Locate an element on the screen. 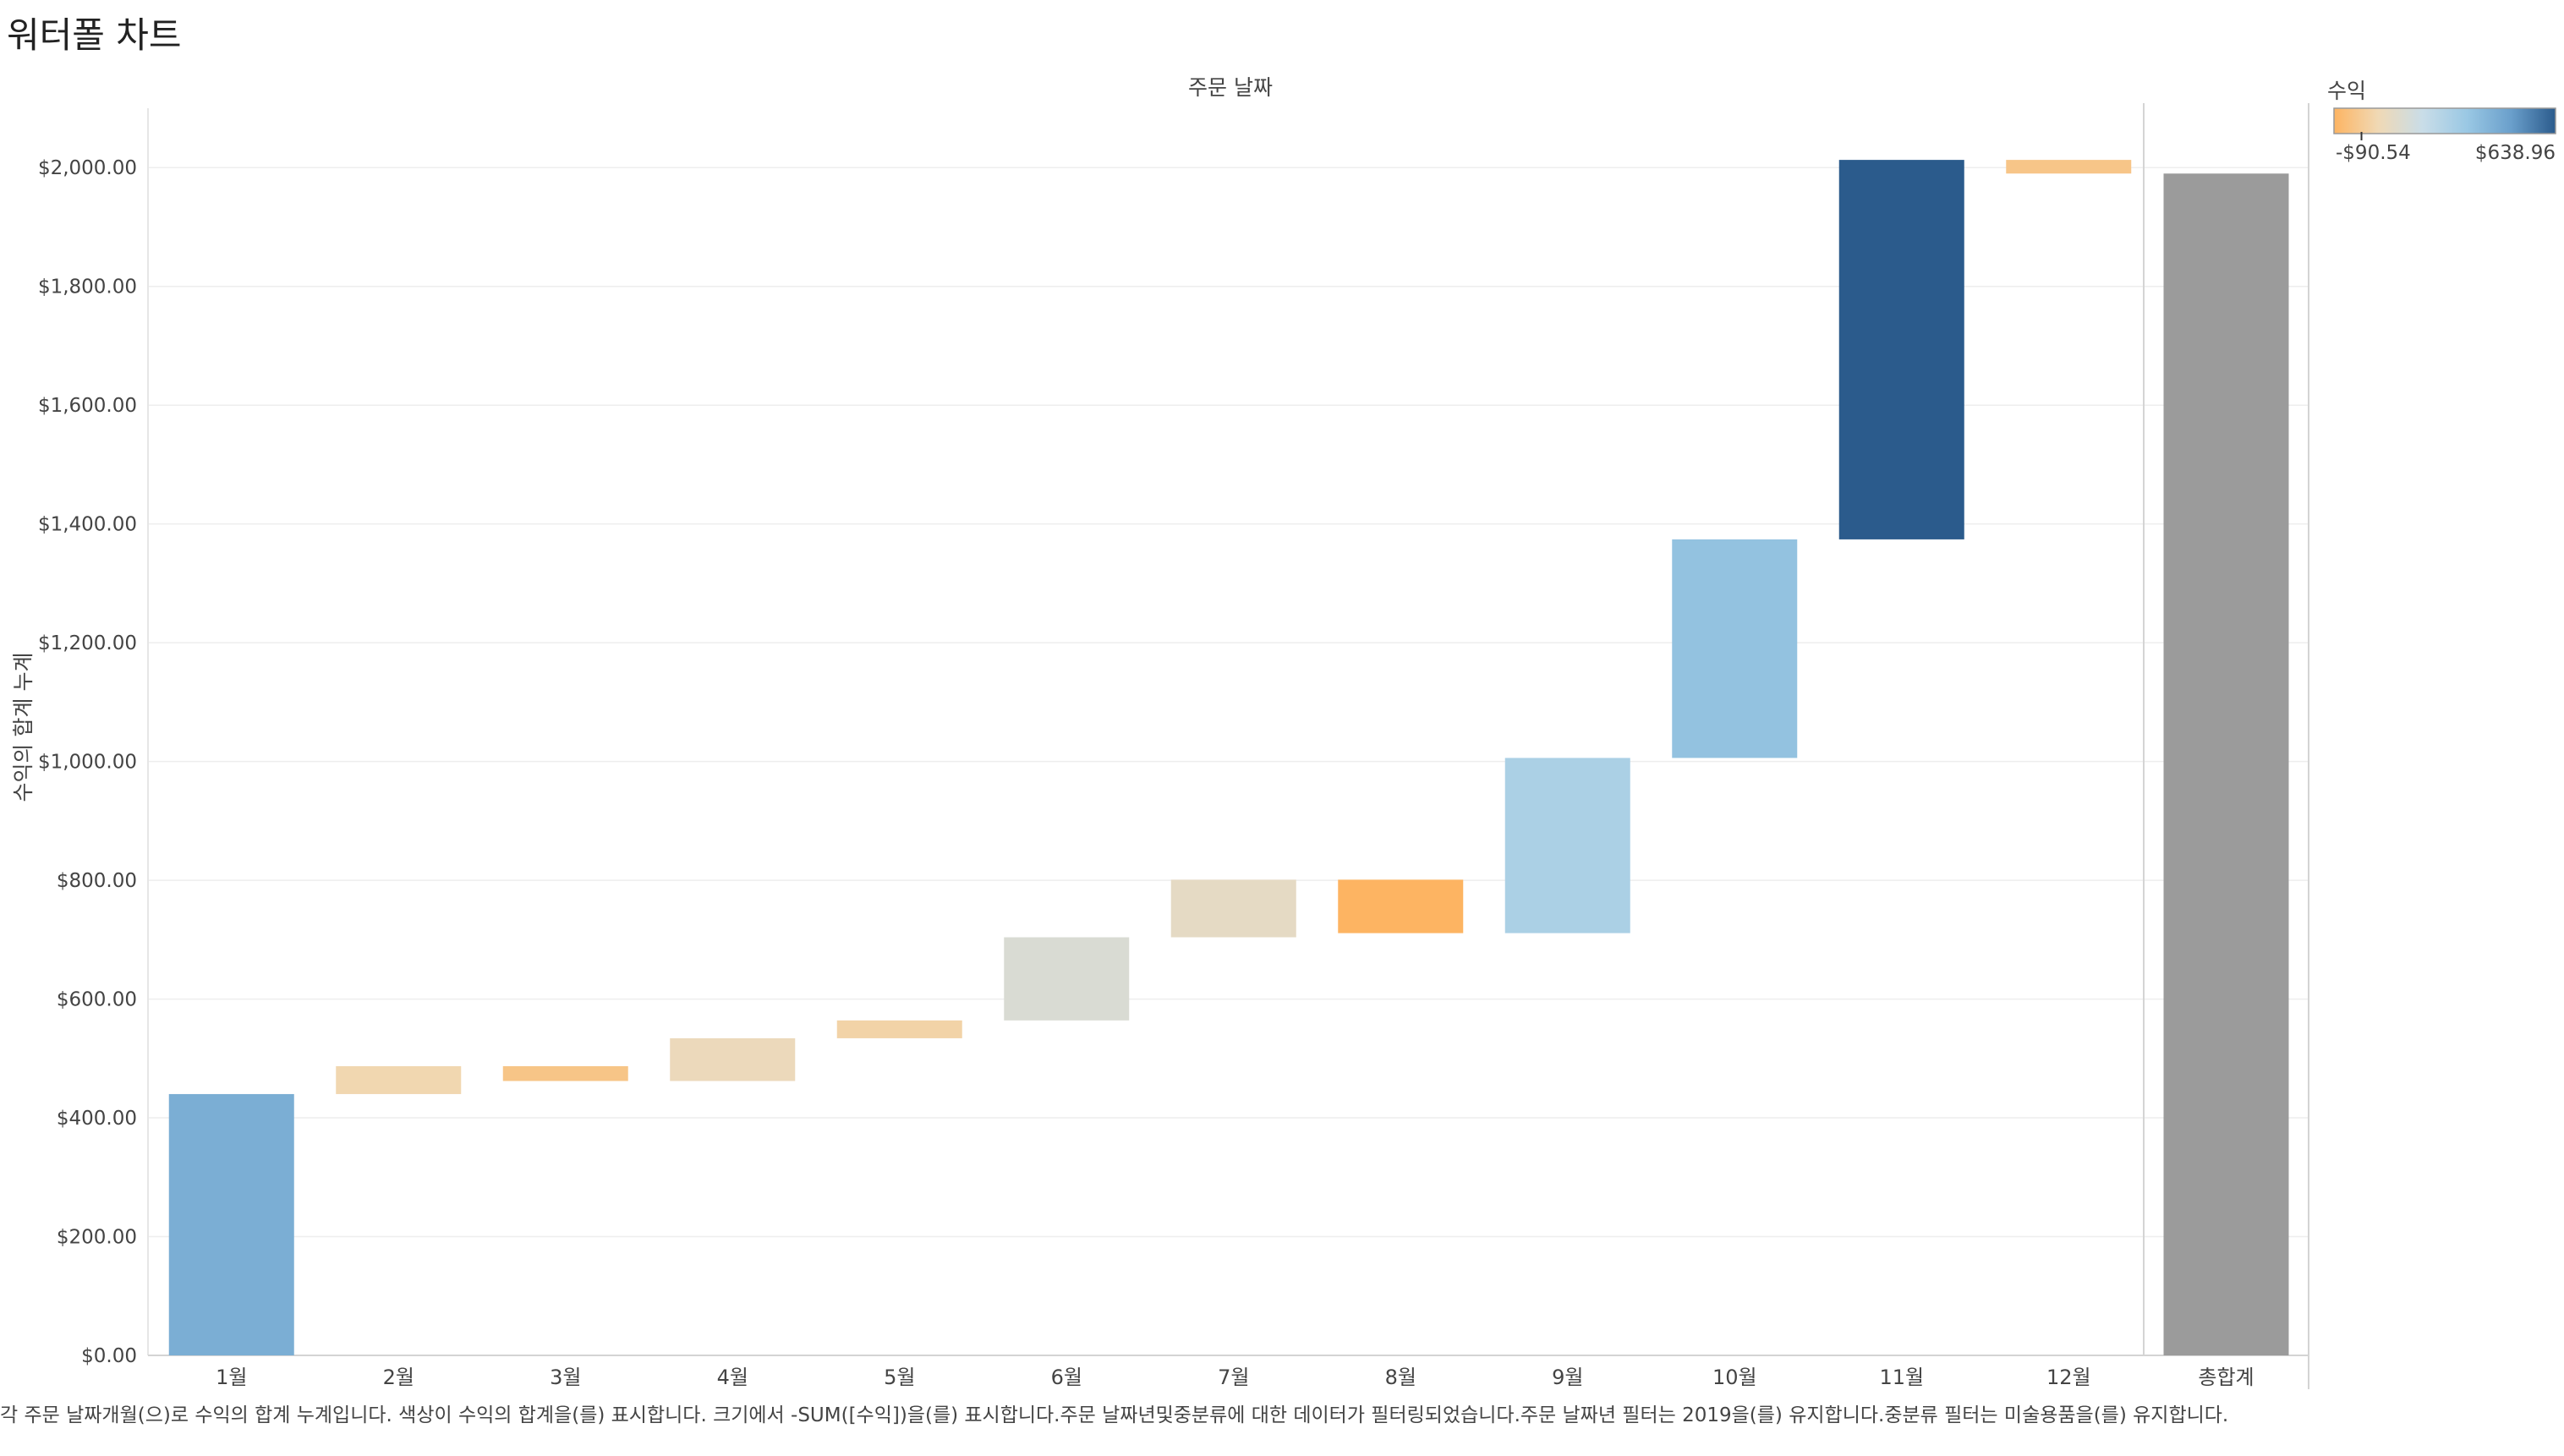 The width and height of the screenshot is (2564, 1456). y-axis-label: 수익의 합계 누계 is located at coordinates (23, 727).